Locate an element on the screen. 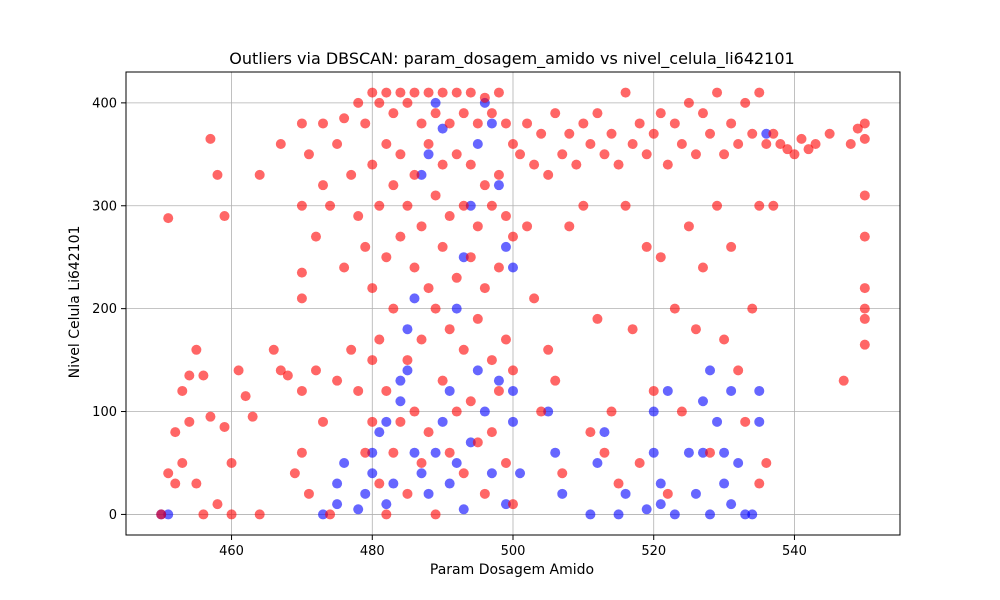 The height and width of the screenshot is (600, 1000). y-tick-label: 400 is located at coordinates (104, 103).